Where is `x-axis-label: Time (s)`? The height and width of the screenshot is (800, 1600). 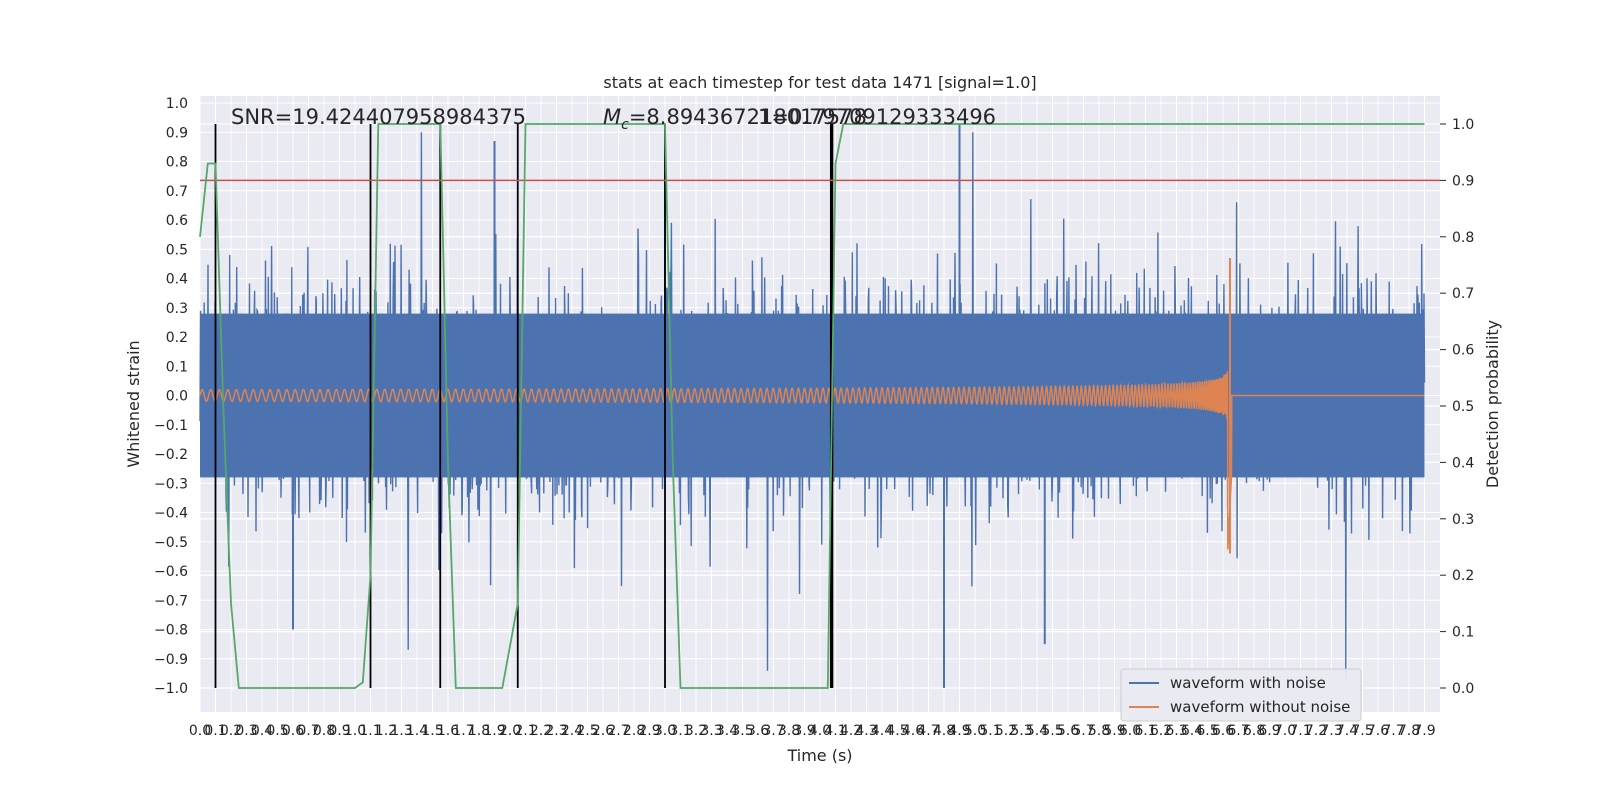 x-axis-label: Time (s) is located at coordinates (819, 755).